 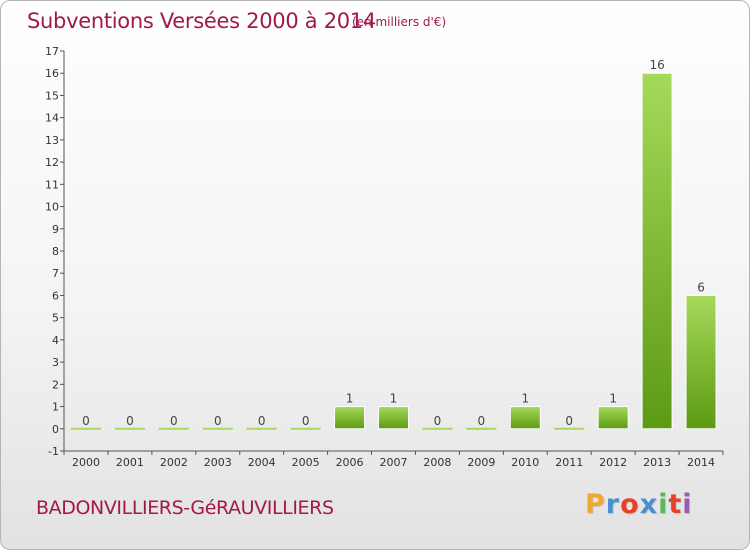 What do you see at coordinates (656, 65) in the screenshot?
I see `data-label: 16` at bounding box center [656, 65].